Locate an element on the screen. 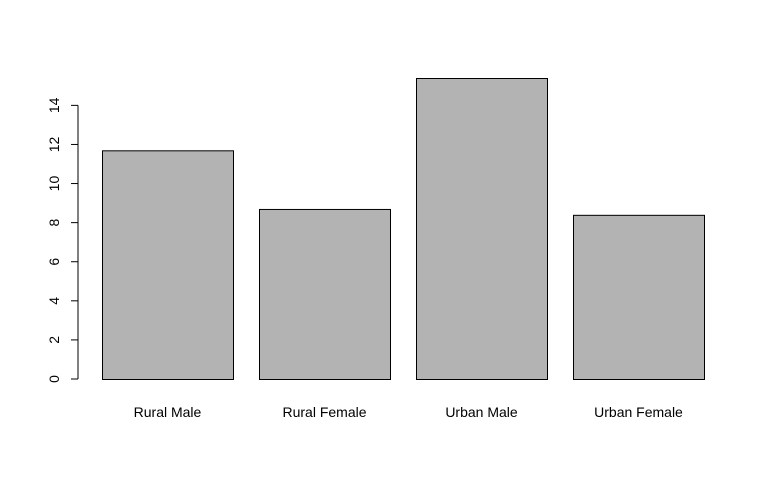 This screenshot has height=480, width=768. x-category-label: Urban Female is located at coordinates (638, 412).